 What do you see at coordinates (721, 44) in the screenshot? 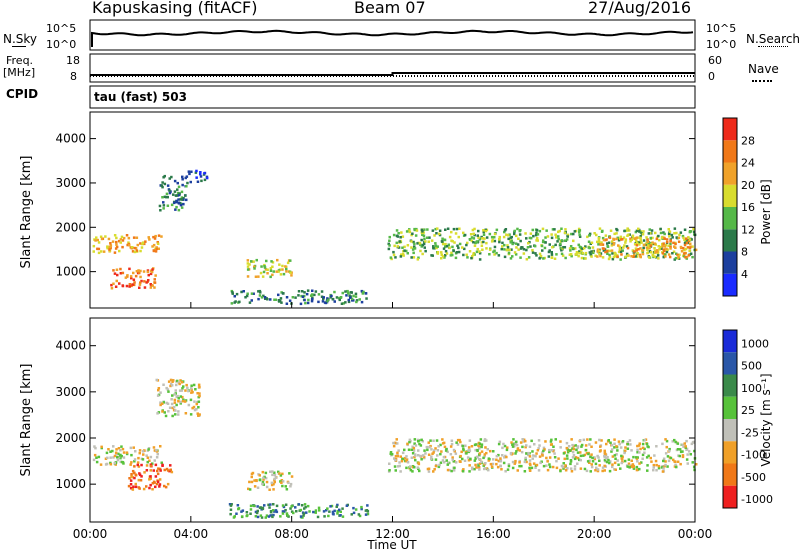
I see `nsearch-tick-bottom: 10^0` at bounding box center [721, 44].